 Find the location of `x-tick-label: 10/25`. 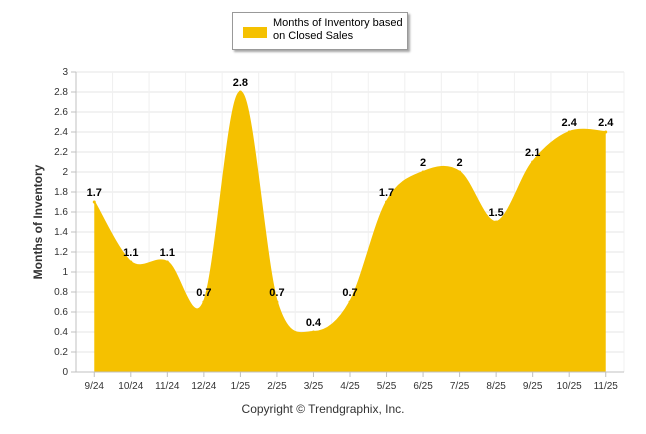

x-tick-label: 10/25 is located at coordinates (569, 386).